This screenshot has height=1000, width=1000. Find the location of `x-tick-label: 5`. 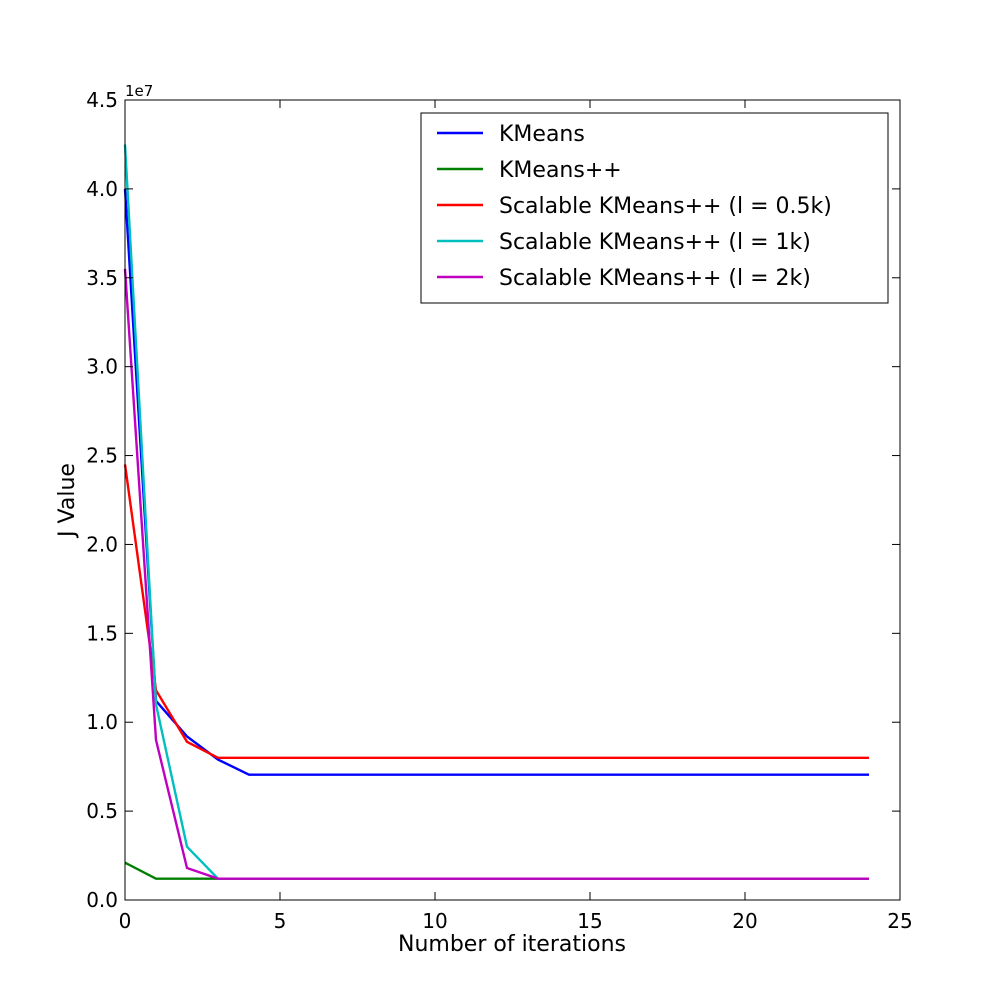

x-tick-label: 5 is located at coordinates (280, 921).